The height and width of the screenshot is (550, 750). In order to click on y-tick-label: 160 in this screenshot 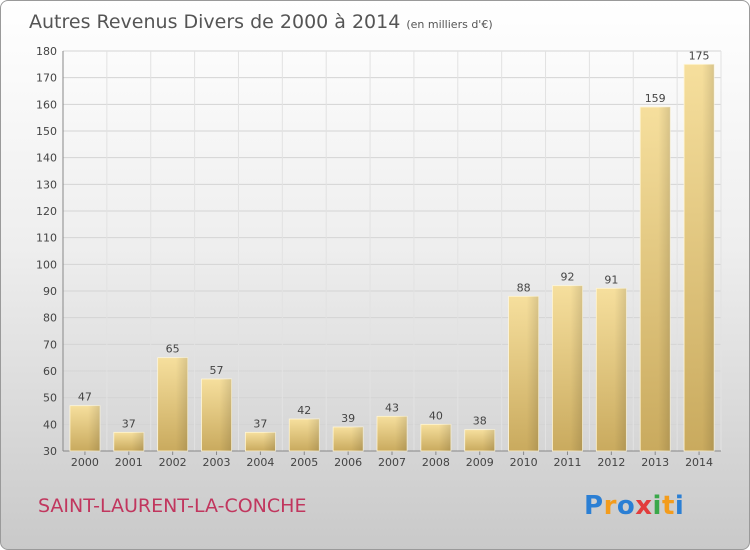, I will do `click(46, 104)`.